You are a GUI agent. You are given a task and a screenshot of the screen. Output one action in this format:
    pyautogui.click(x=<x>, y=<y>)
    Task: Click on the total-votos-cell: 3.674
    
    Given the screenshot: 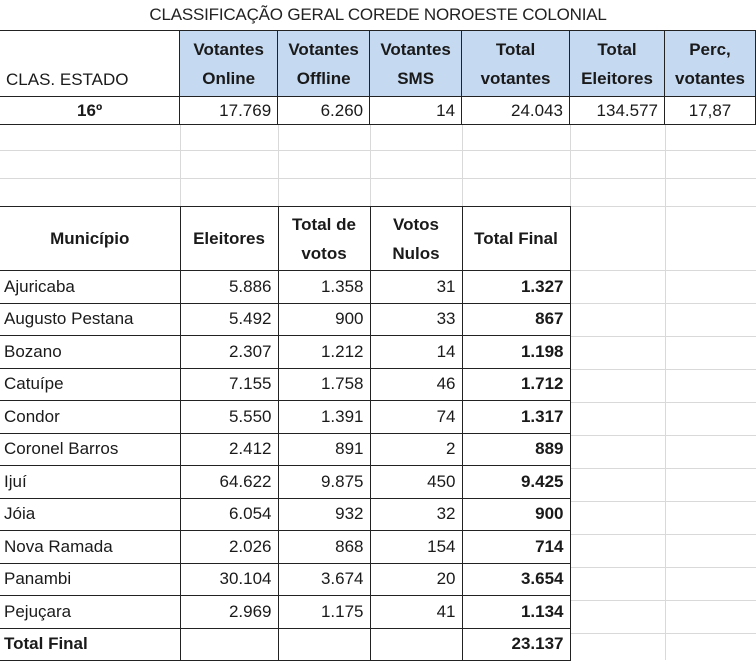 What is the action you would take?
    pyautogui.click(x=324, y=579)
    